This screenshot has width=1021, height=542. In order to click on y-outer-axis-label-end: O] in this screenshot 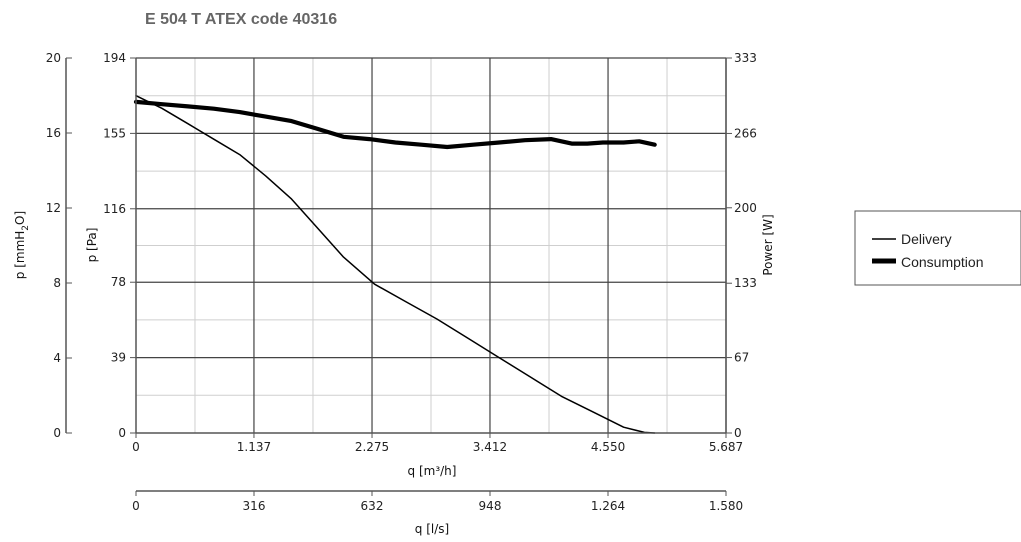, I will do `click(20, 218)`.